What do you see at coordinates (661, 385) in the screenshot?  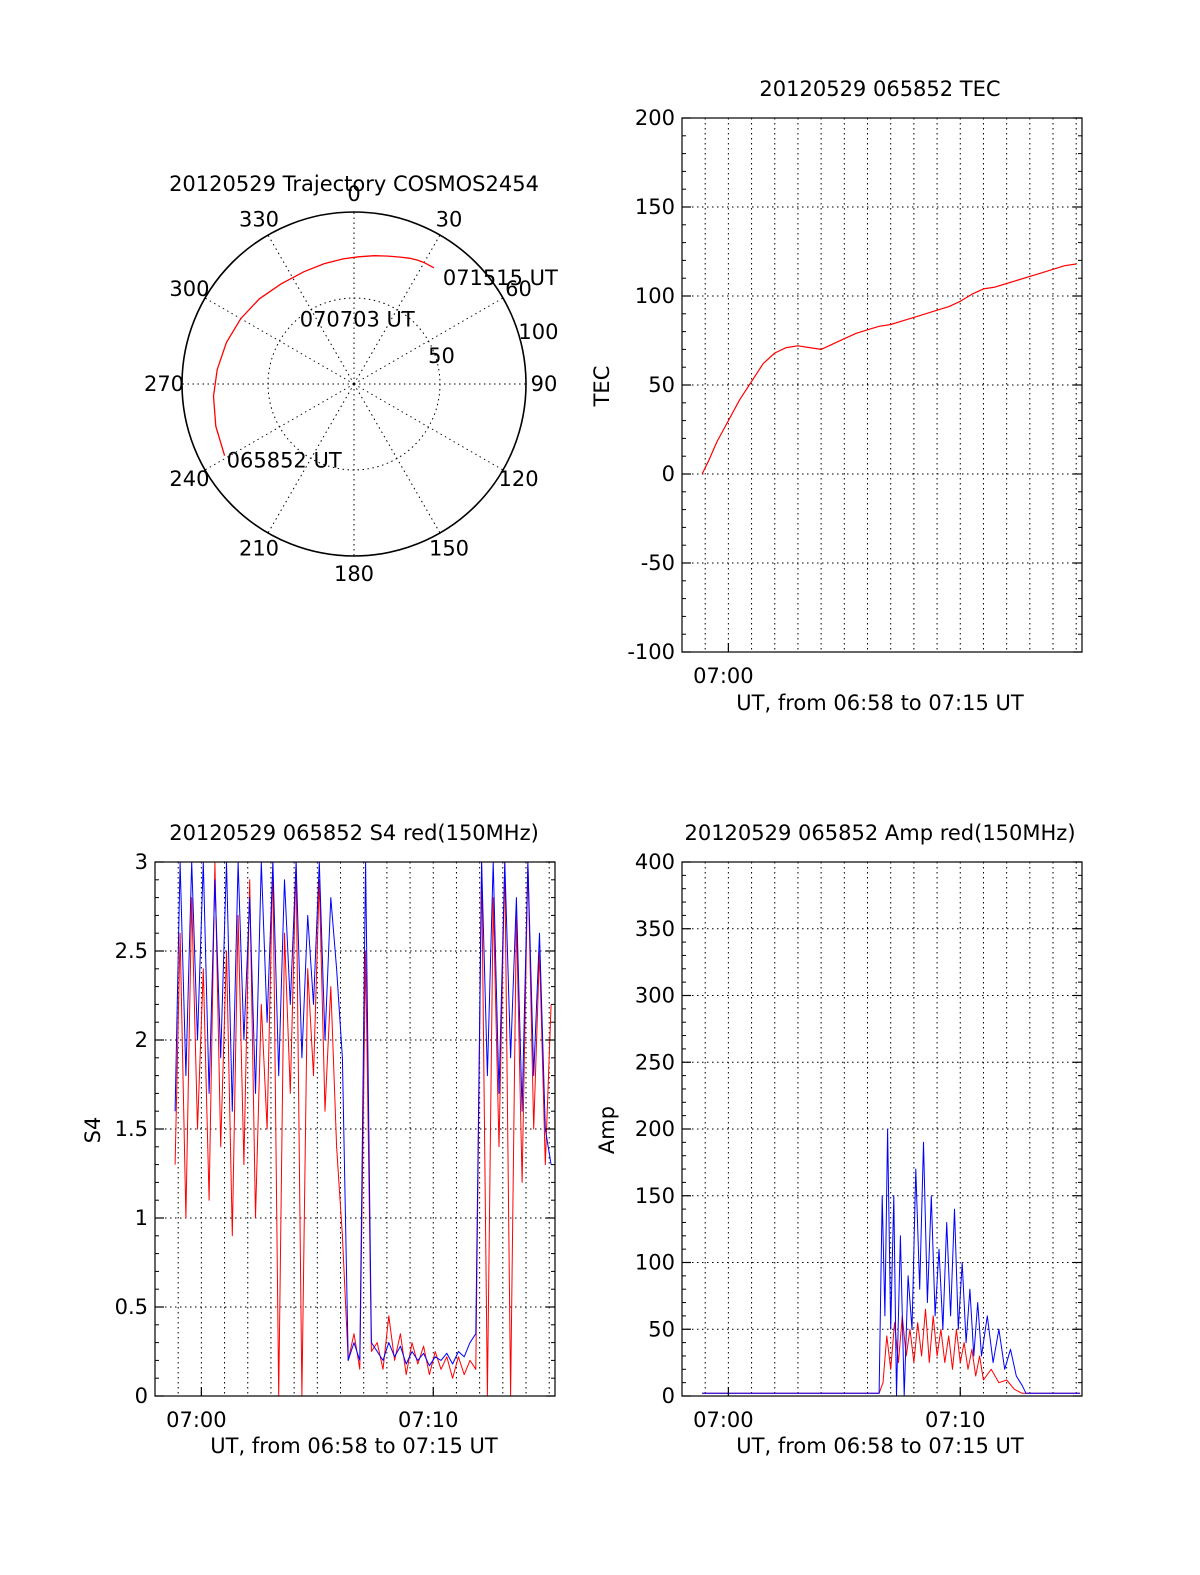 I see `tec-ytick-label: 50` at bounding box center [661, 385].